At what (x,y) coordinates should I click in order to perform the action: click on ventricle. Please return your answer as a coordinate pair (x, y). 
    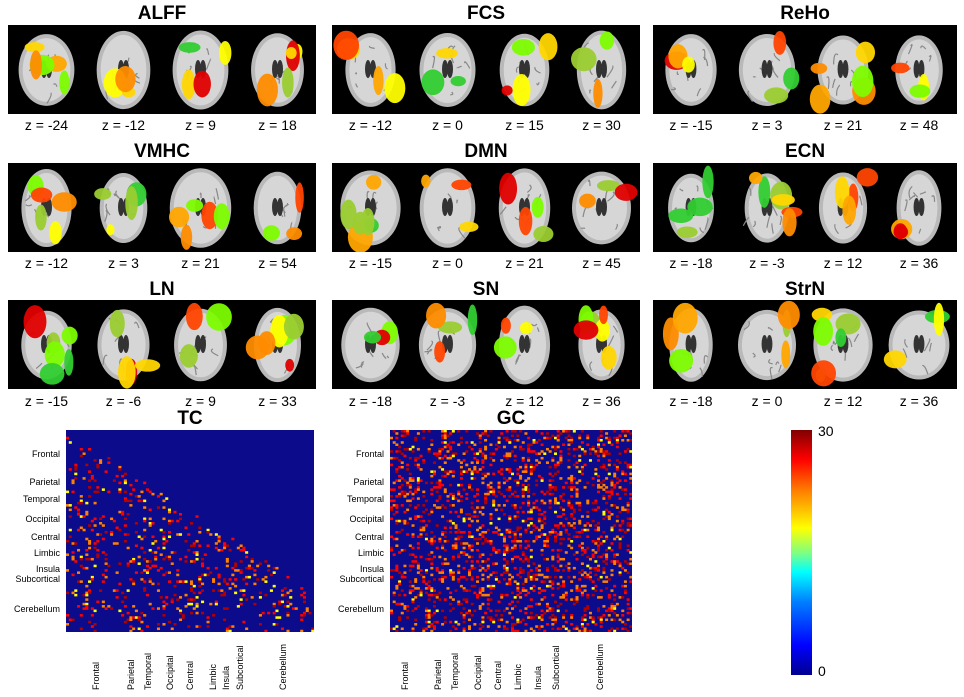
    Looking at the image, I should click on (845, 69).